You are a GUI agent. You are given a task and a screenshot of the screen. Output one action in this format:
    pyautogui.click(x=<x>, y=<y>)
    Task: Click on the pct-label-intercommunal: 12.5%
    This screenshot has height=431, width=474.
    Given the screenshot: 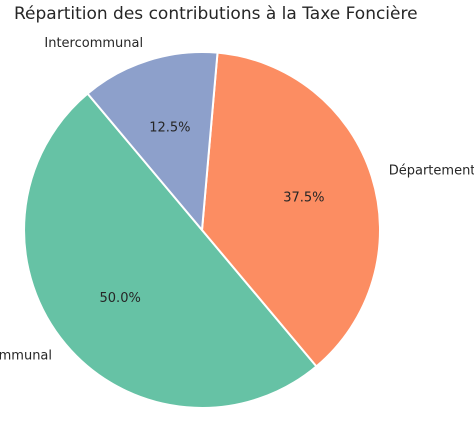 What is the action you would take?
    pyautogui.click(x=169, y=128)
    